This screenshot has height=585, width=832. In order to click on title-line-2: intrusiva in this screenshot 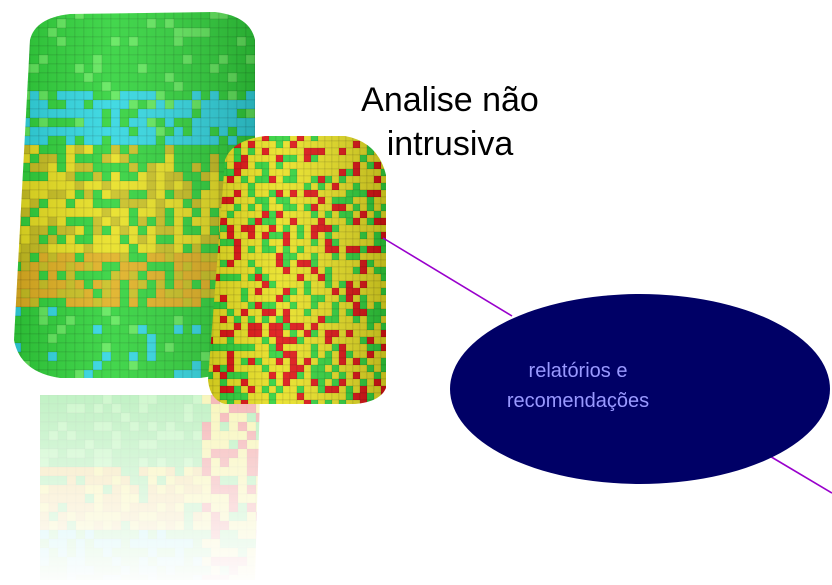, I will do `click(450, 144)`.